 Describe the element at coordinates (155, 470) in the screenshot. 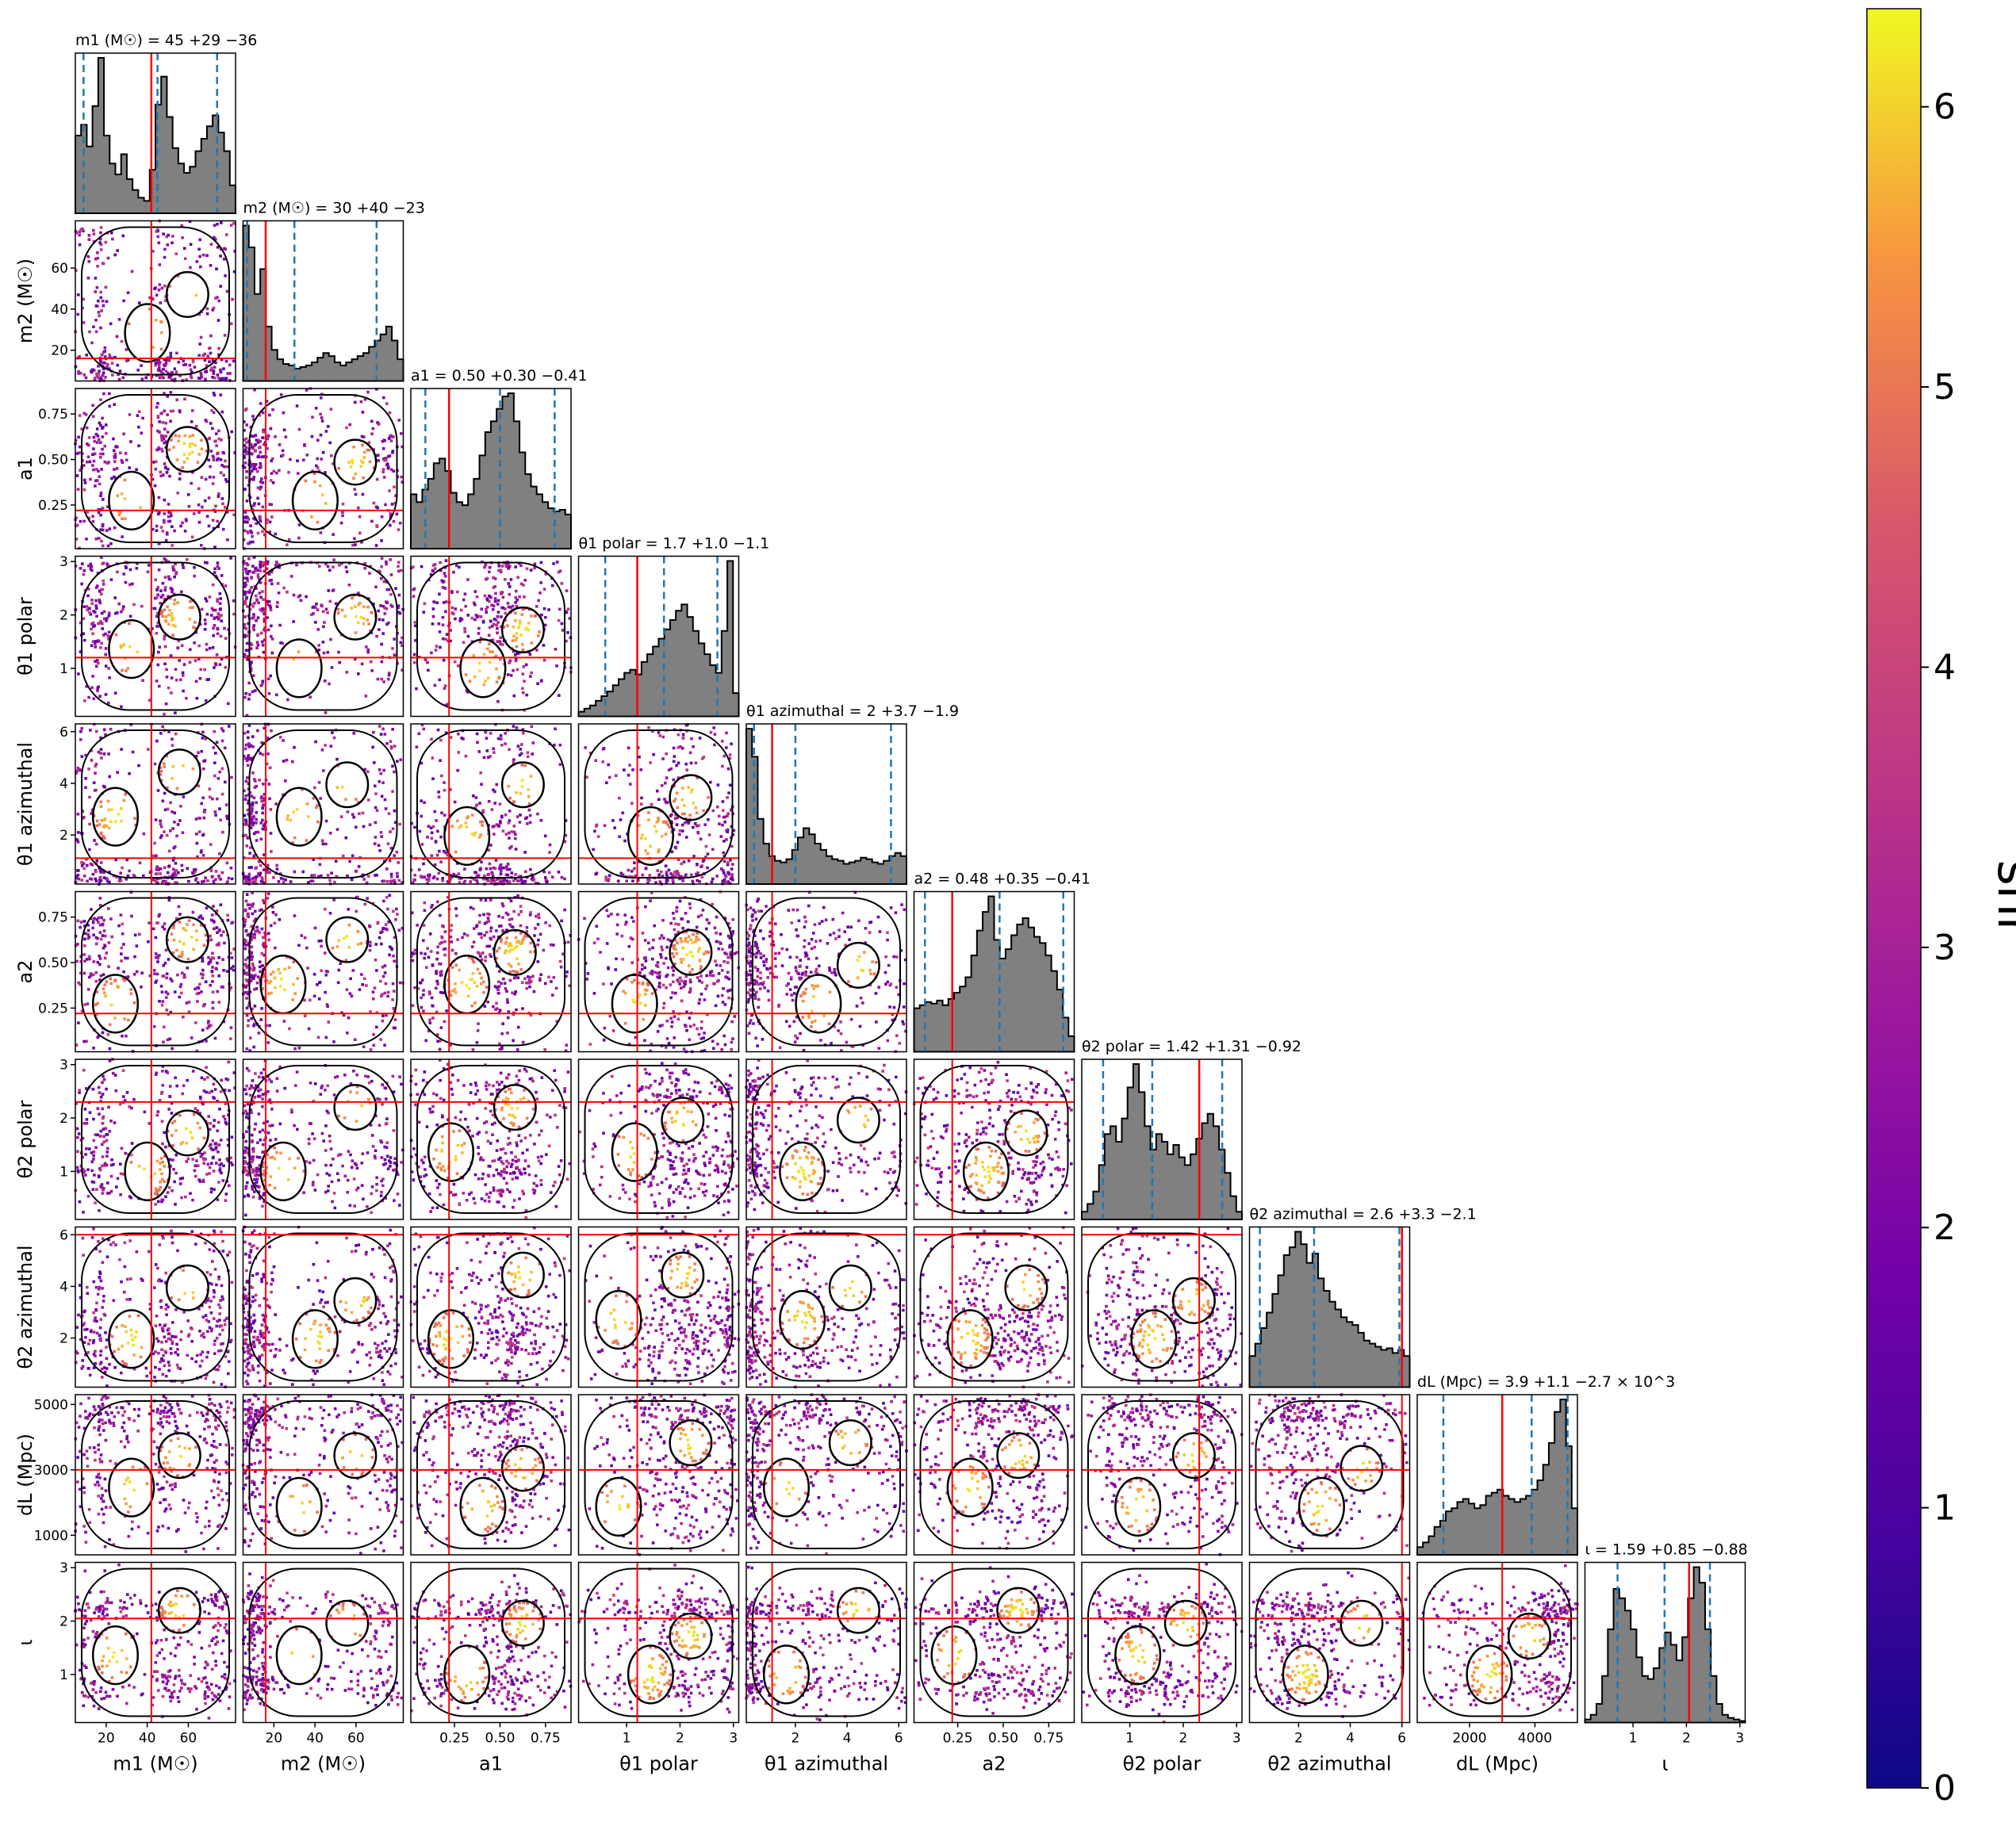

I see `scatter-points-a1-vs-m1` at that location.